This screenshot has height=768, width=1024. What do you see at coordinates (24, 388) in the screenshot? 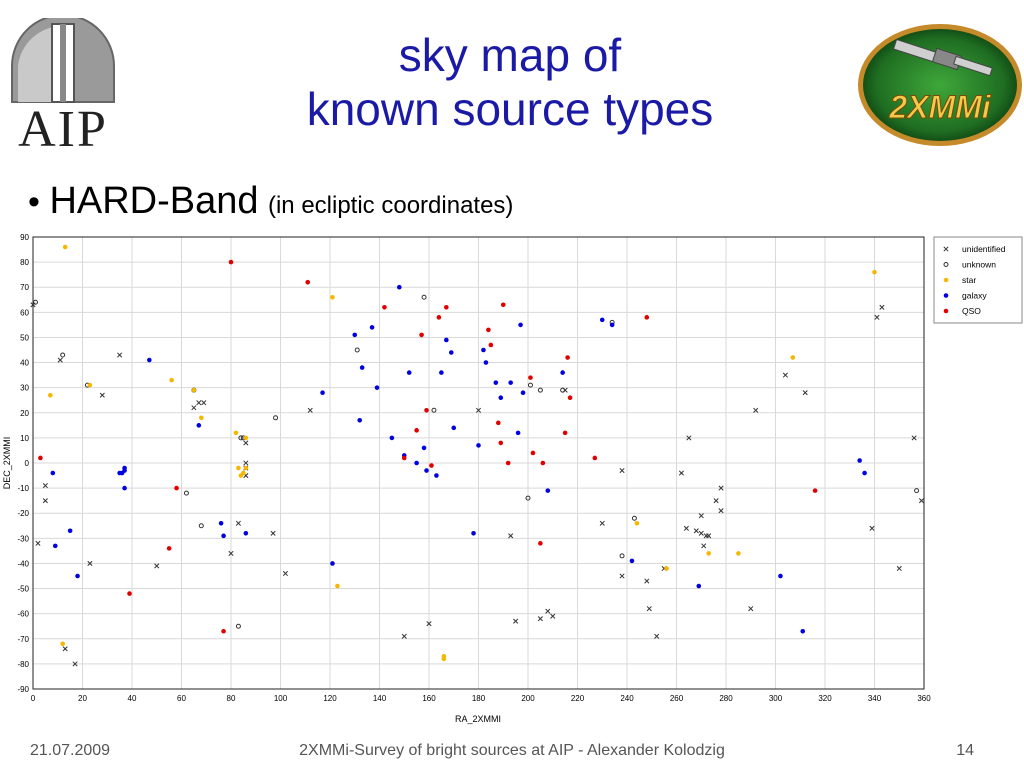
I see `y-tick-label: 30` at bounding box center [24, 388].